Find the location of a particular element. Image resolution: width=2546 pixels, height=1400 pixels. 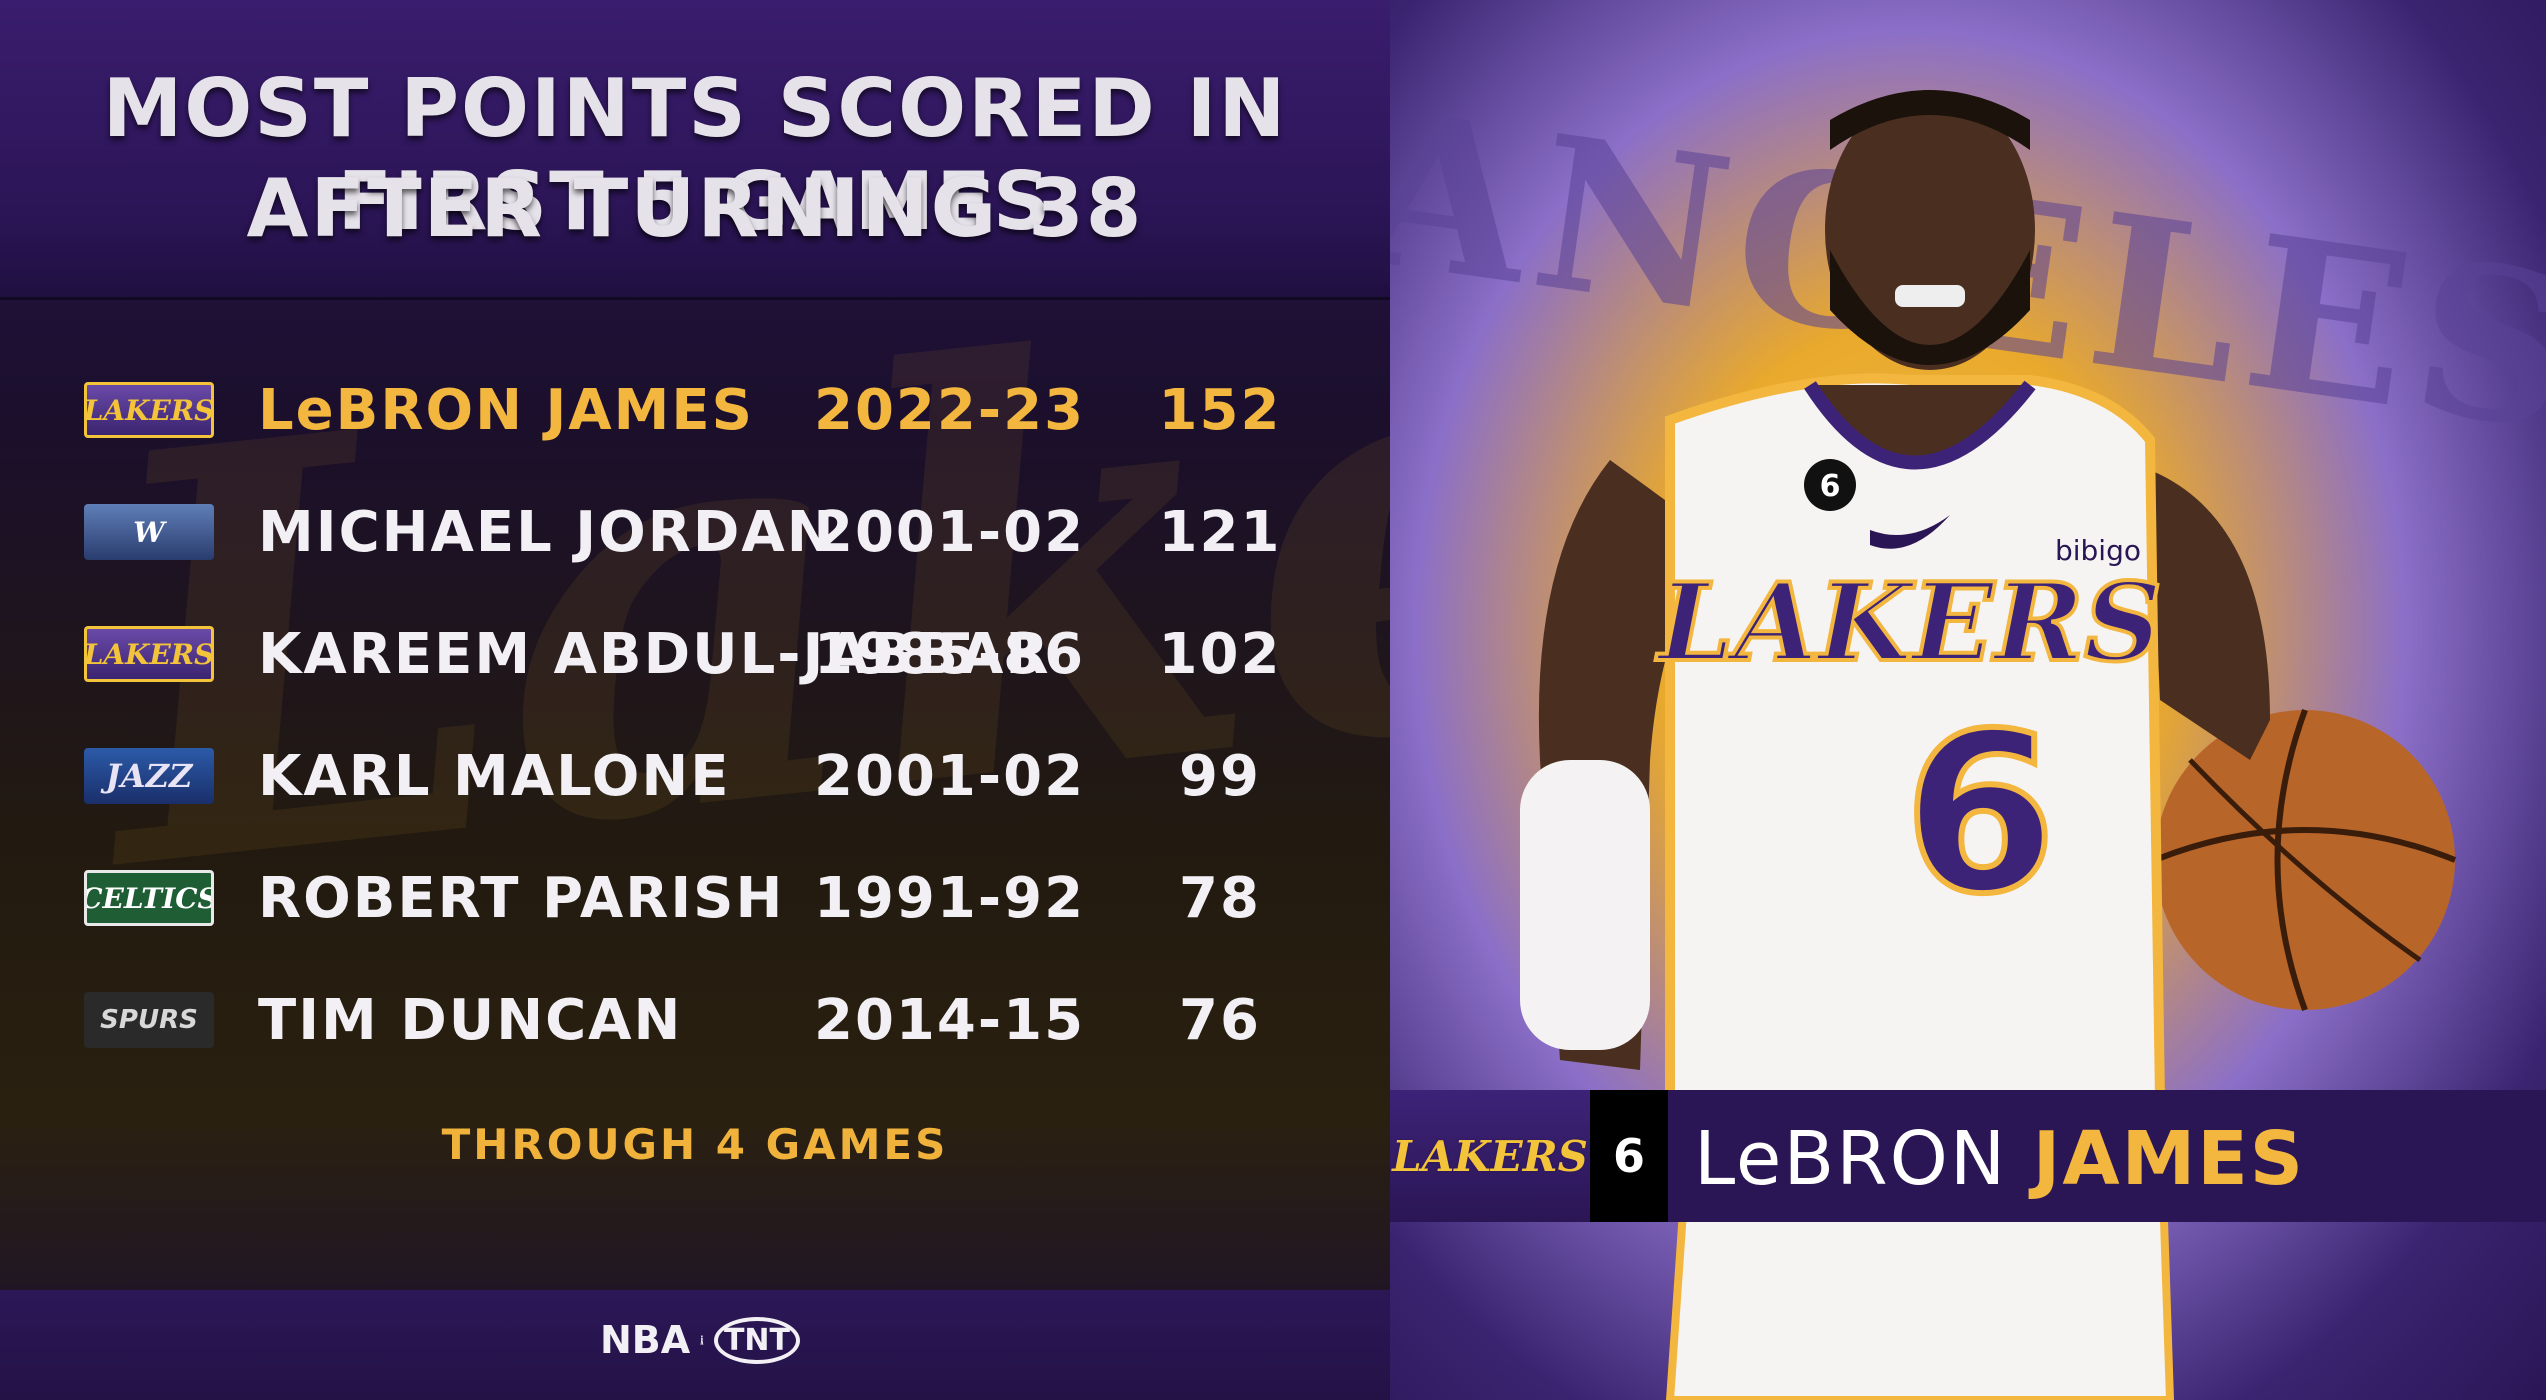

season: 2014-15 is located at coordinates (950, 1020).